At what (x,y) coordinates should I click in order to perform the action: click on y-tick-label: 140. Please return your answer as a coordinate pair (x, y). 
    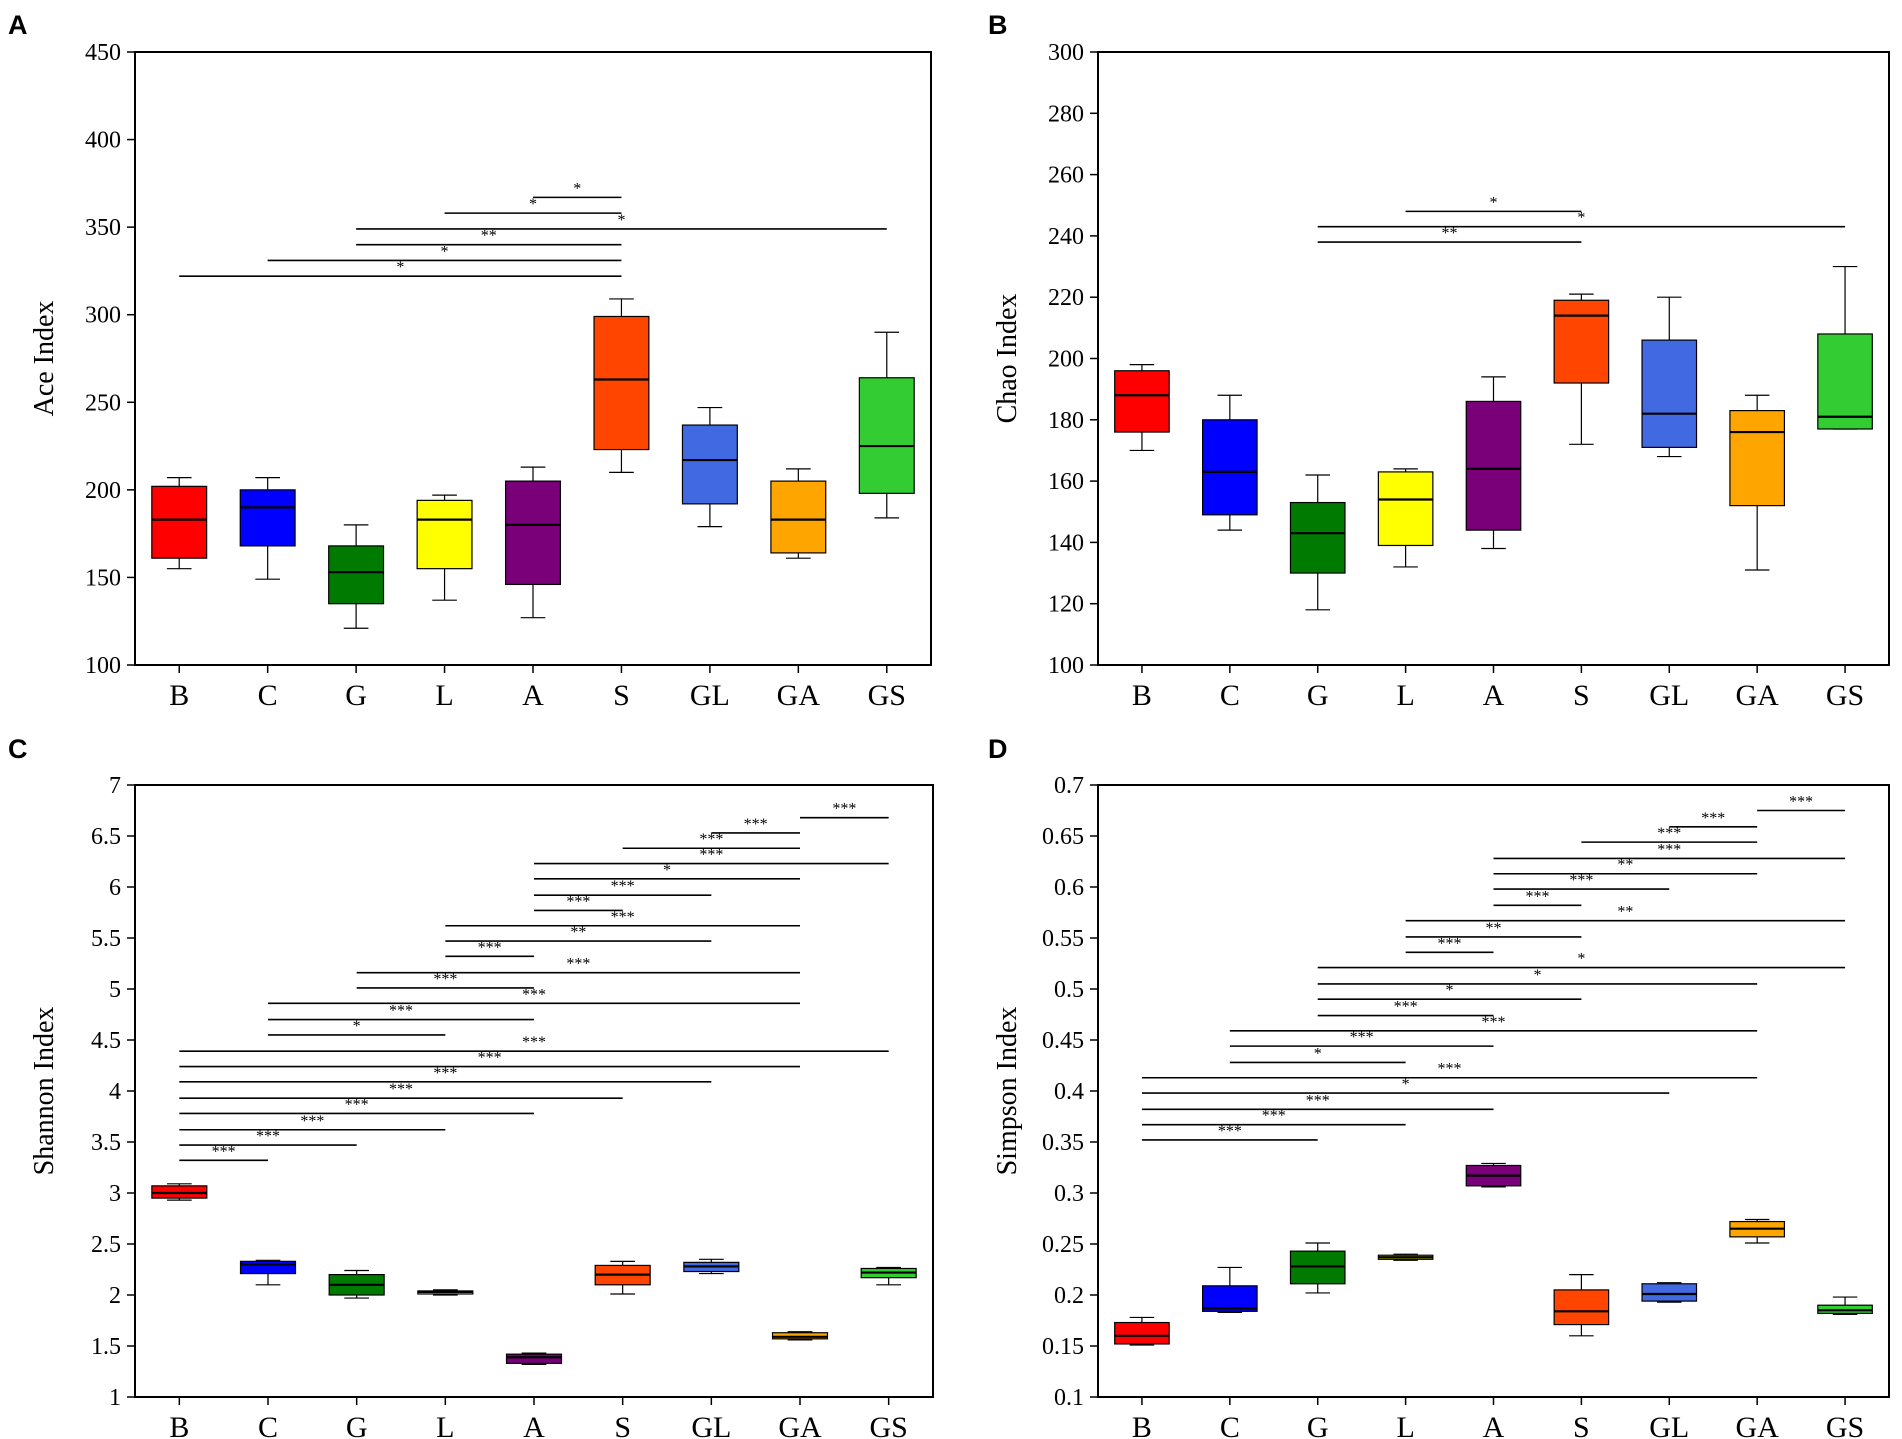
    Looking at the image, I should click on (1066, 543).